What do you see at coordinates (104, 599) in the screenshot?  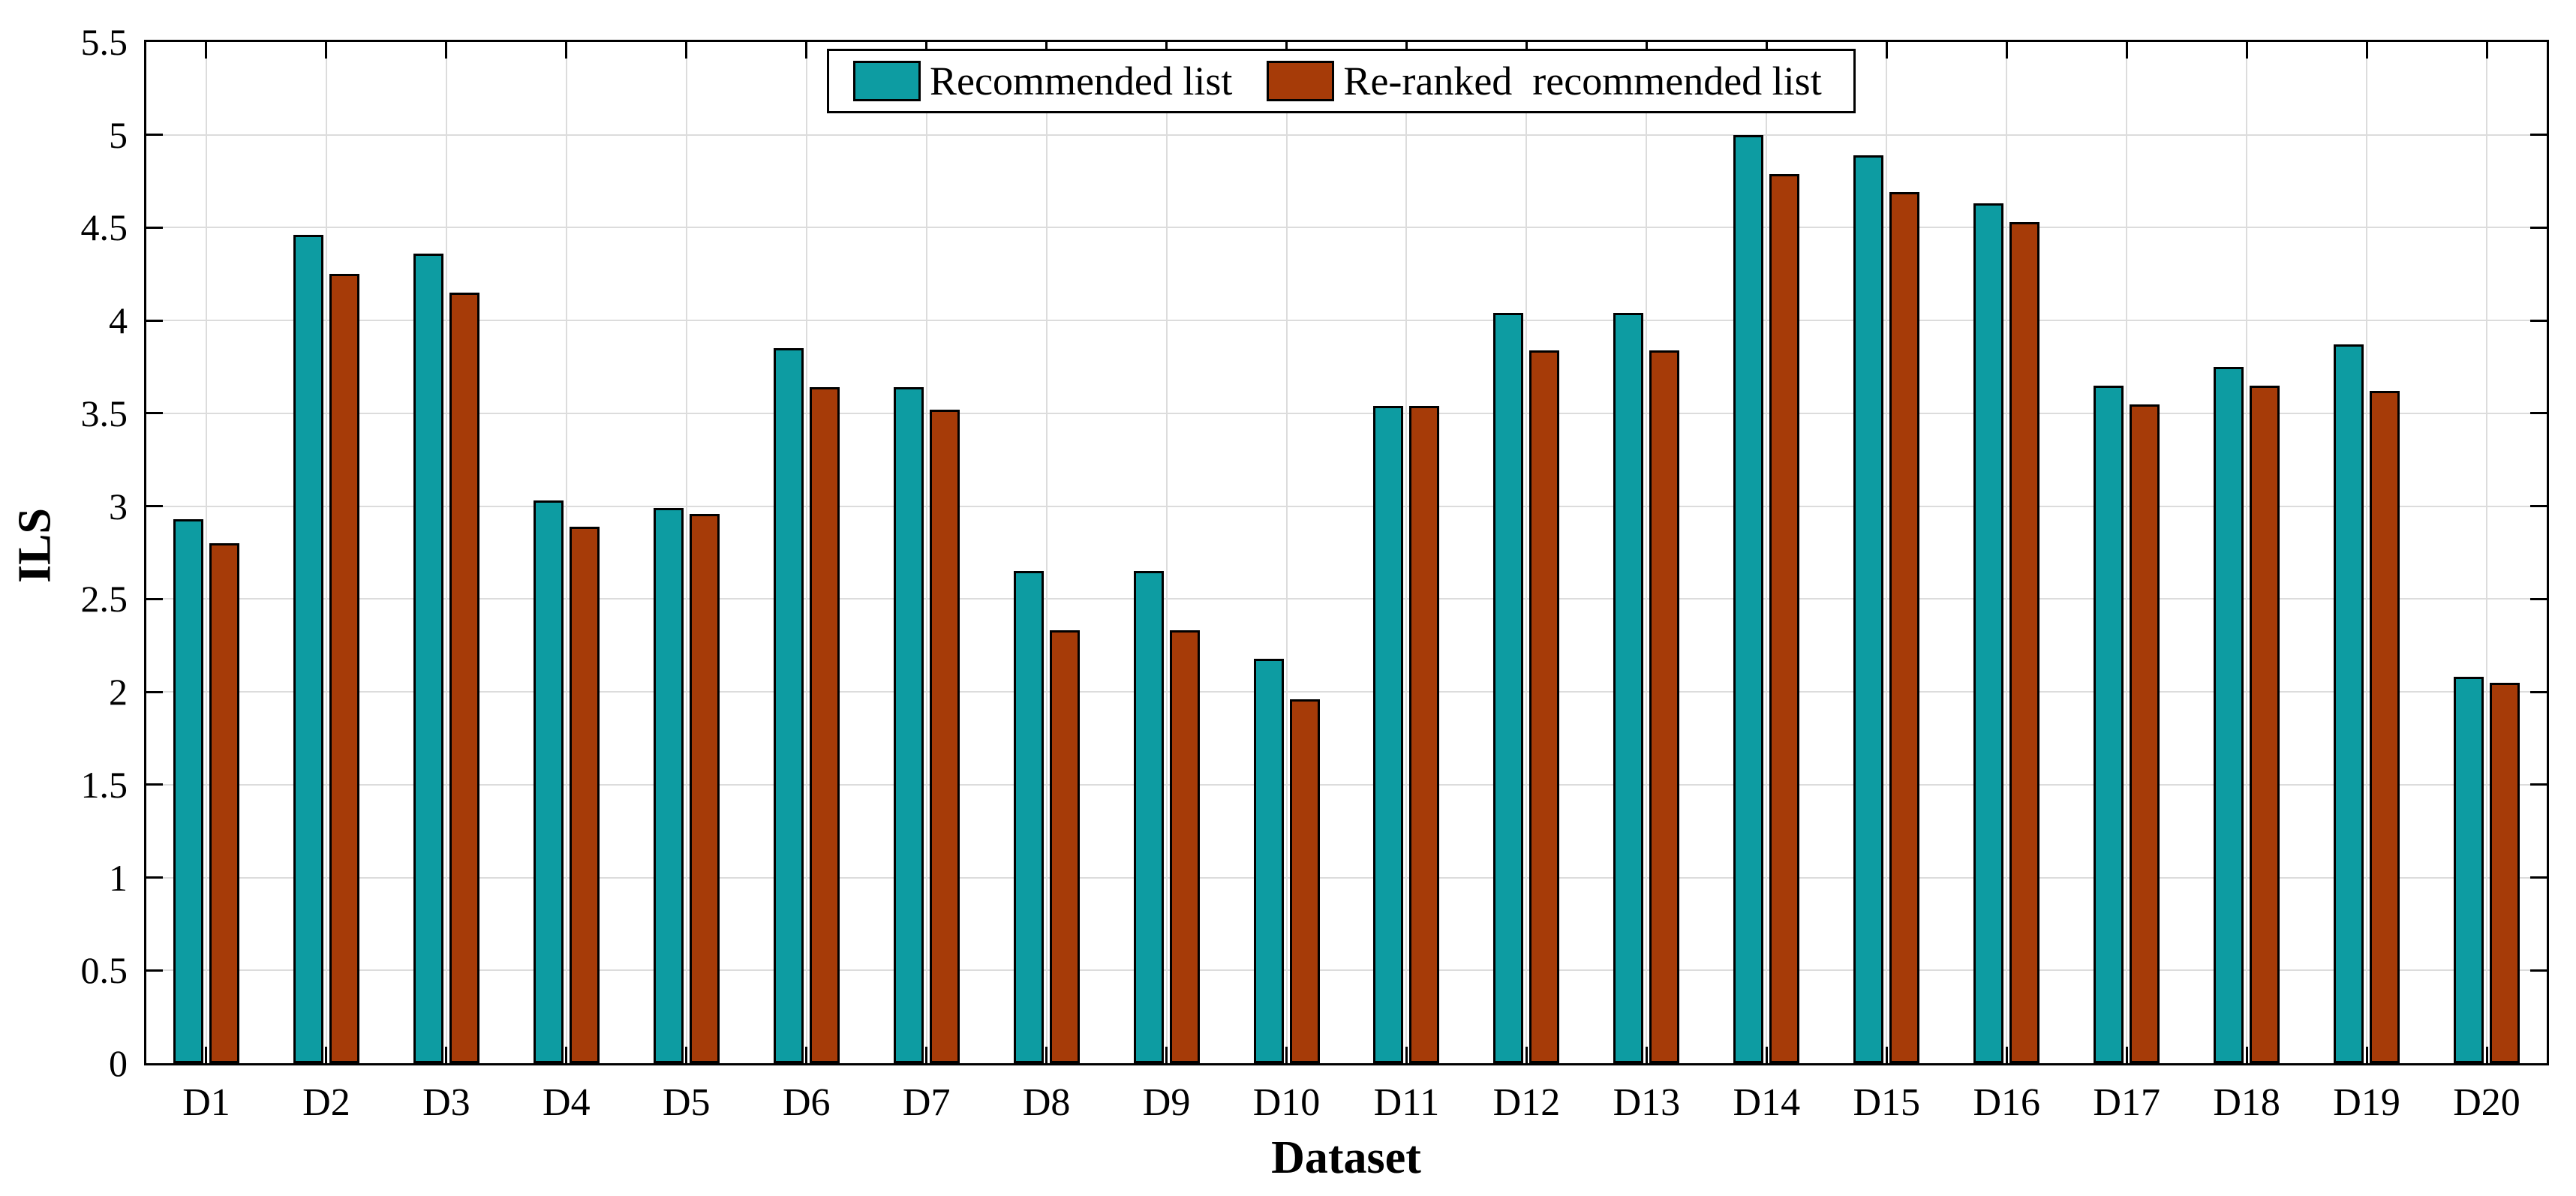 I see `y-tick-label: 2.5` at bounding box center [104, 599].